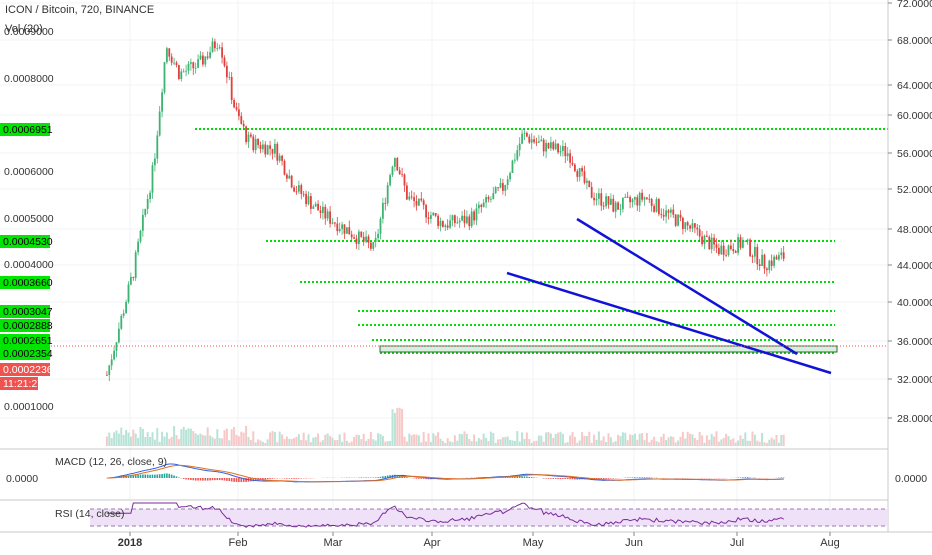  Describe the element at coordinates (608, 349) in the screenshot. I see `support-zone-box` at that location.